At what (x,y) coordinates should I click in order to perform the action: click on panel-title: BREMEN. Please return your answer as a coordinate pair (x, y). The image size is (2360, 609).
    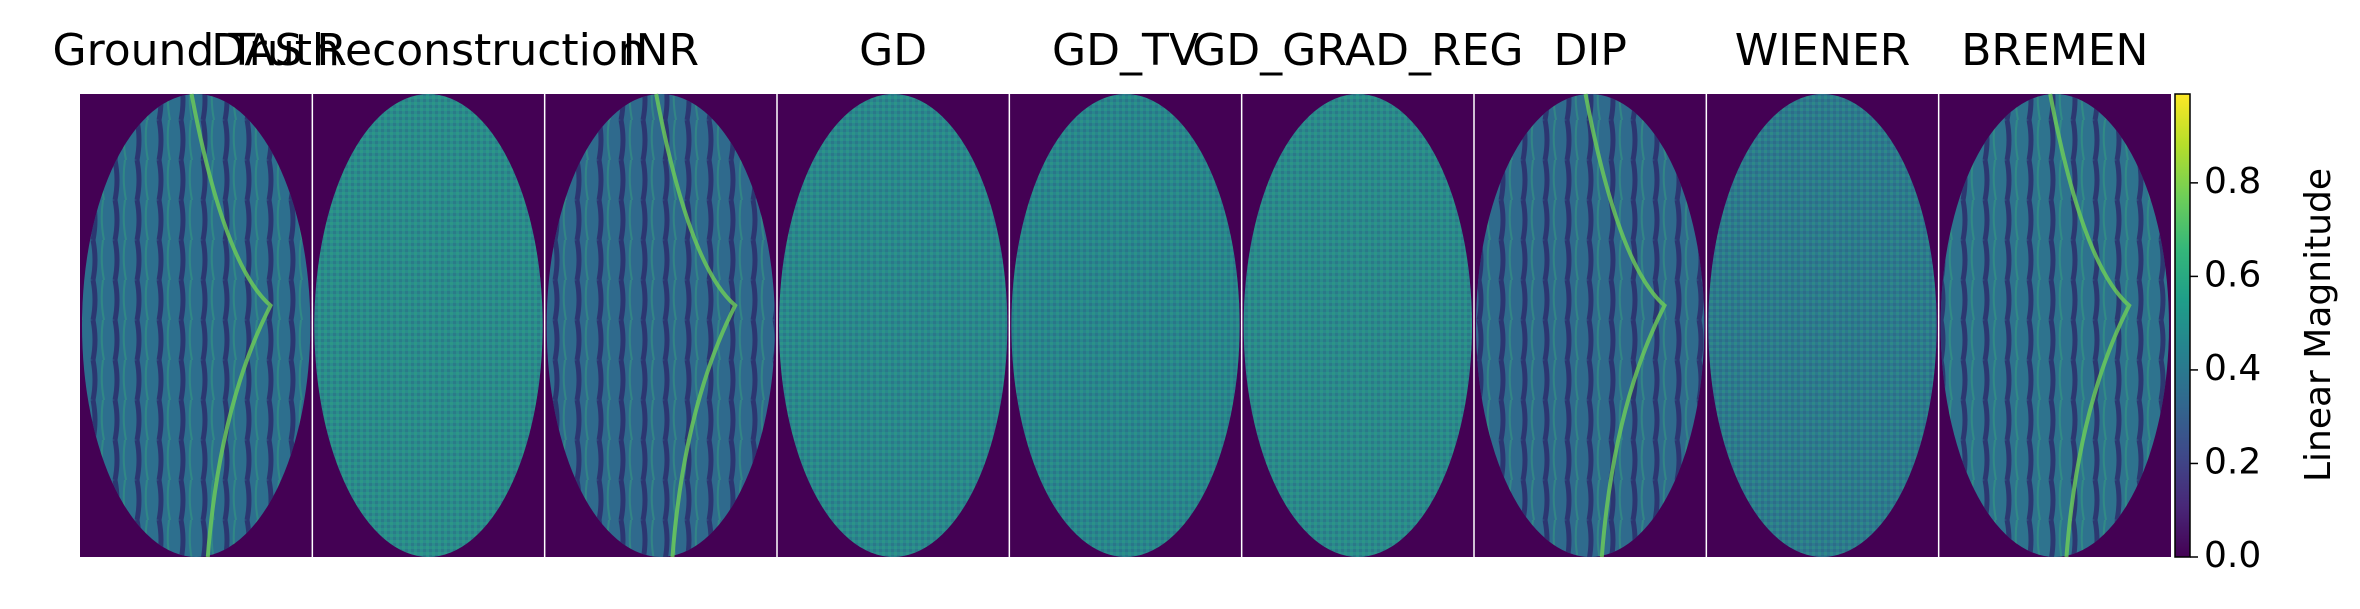
    Looking at the image, I should click on (2054, 50).